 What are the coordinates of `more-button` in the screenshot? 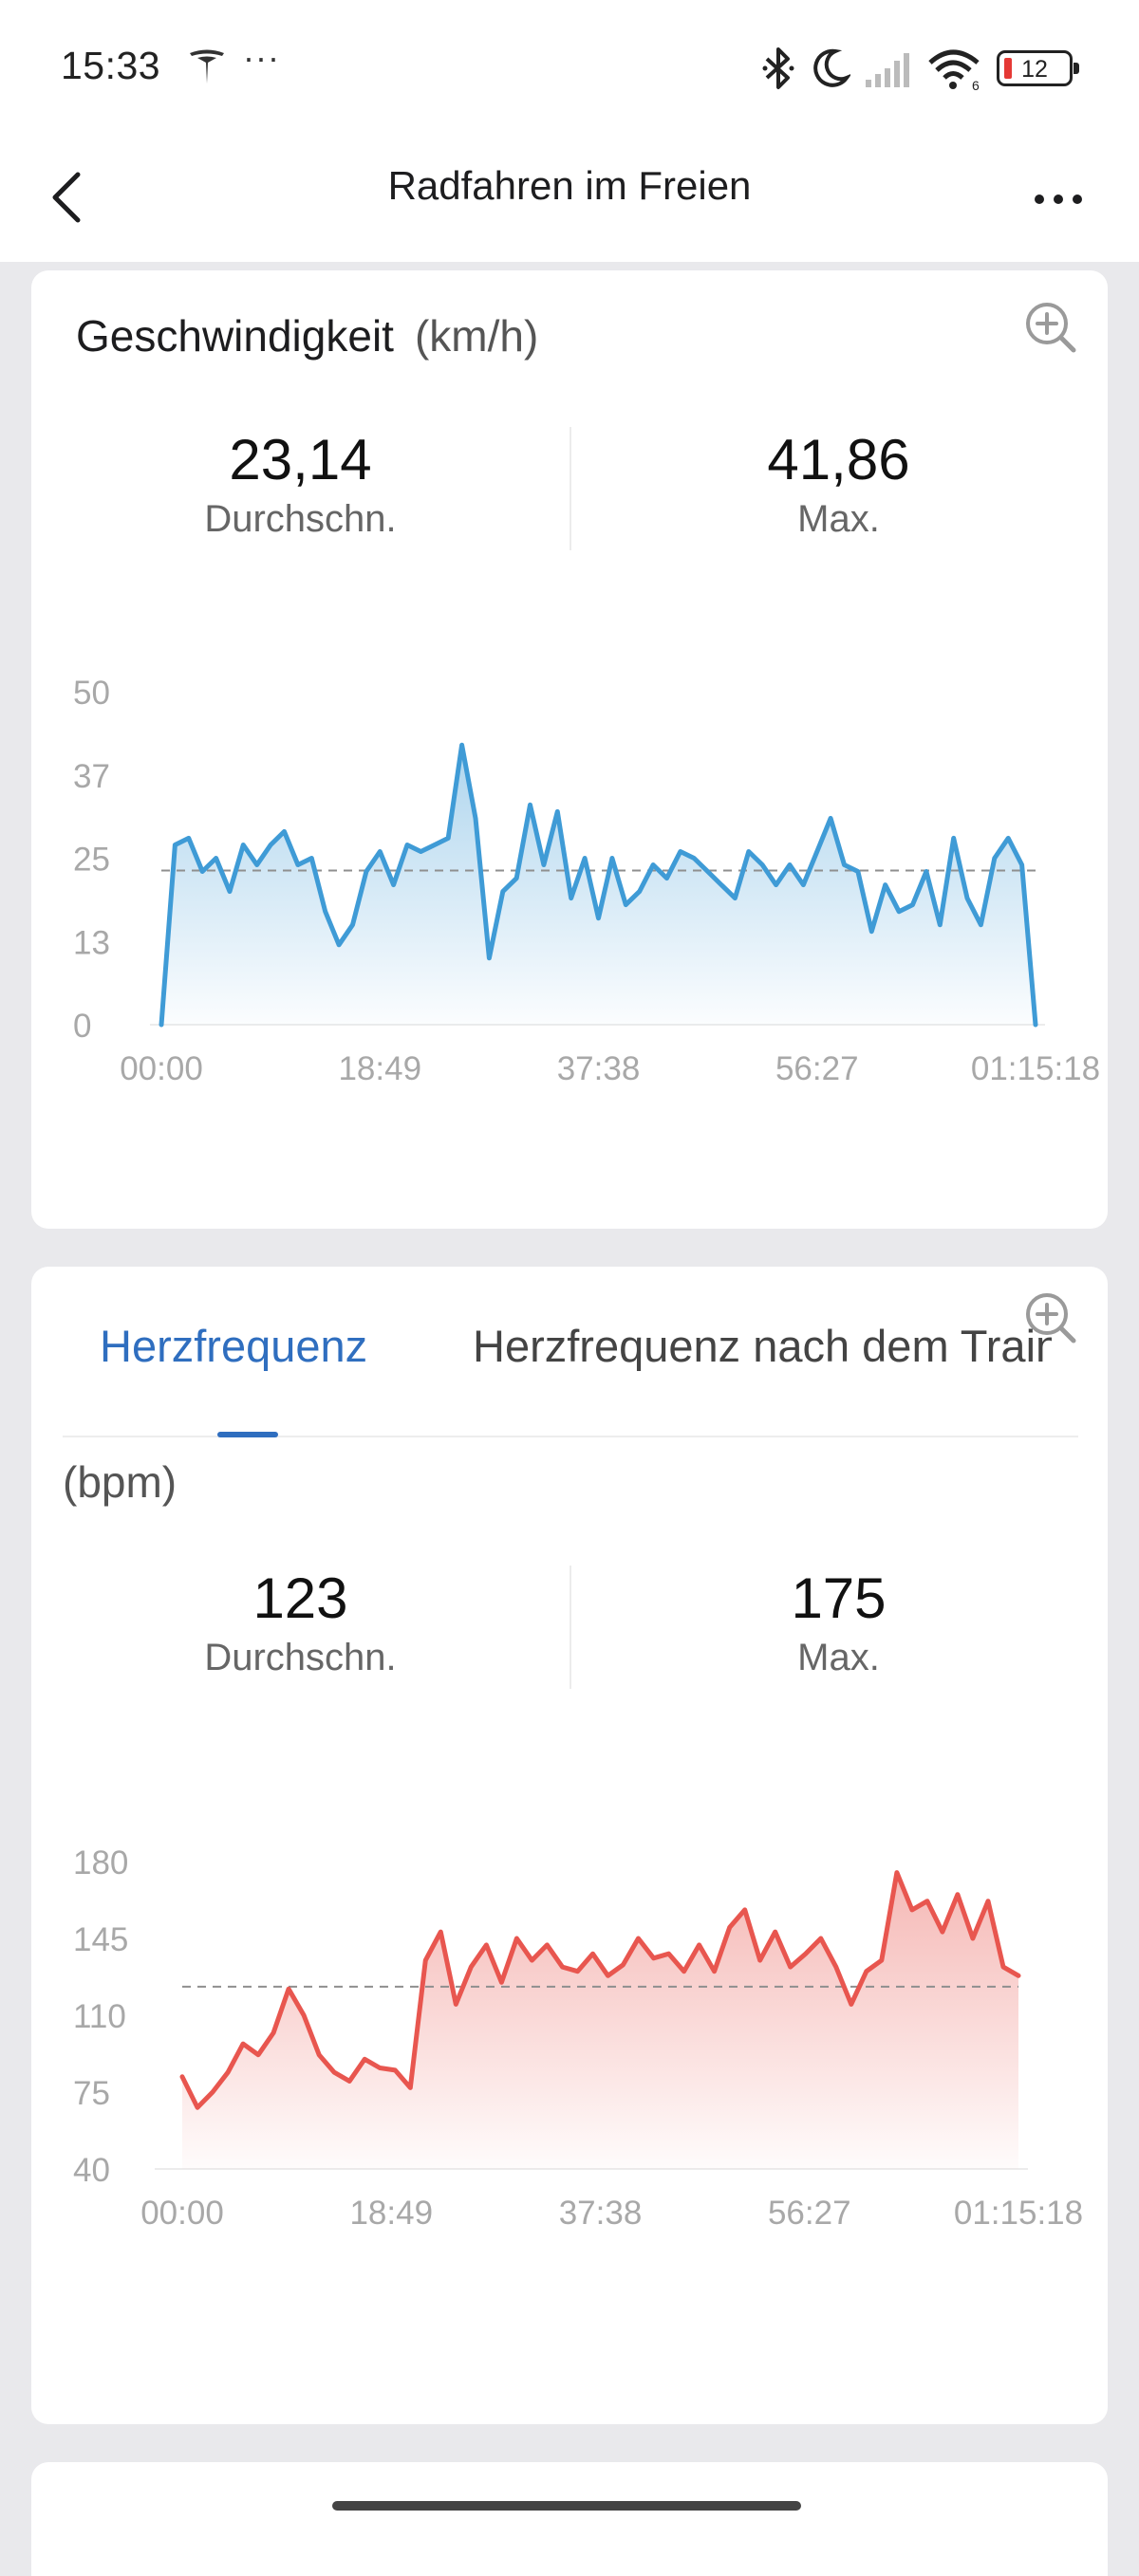 It's located at (1058, 199).